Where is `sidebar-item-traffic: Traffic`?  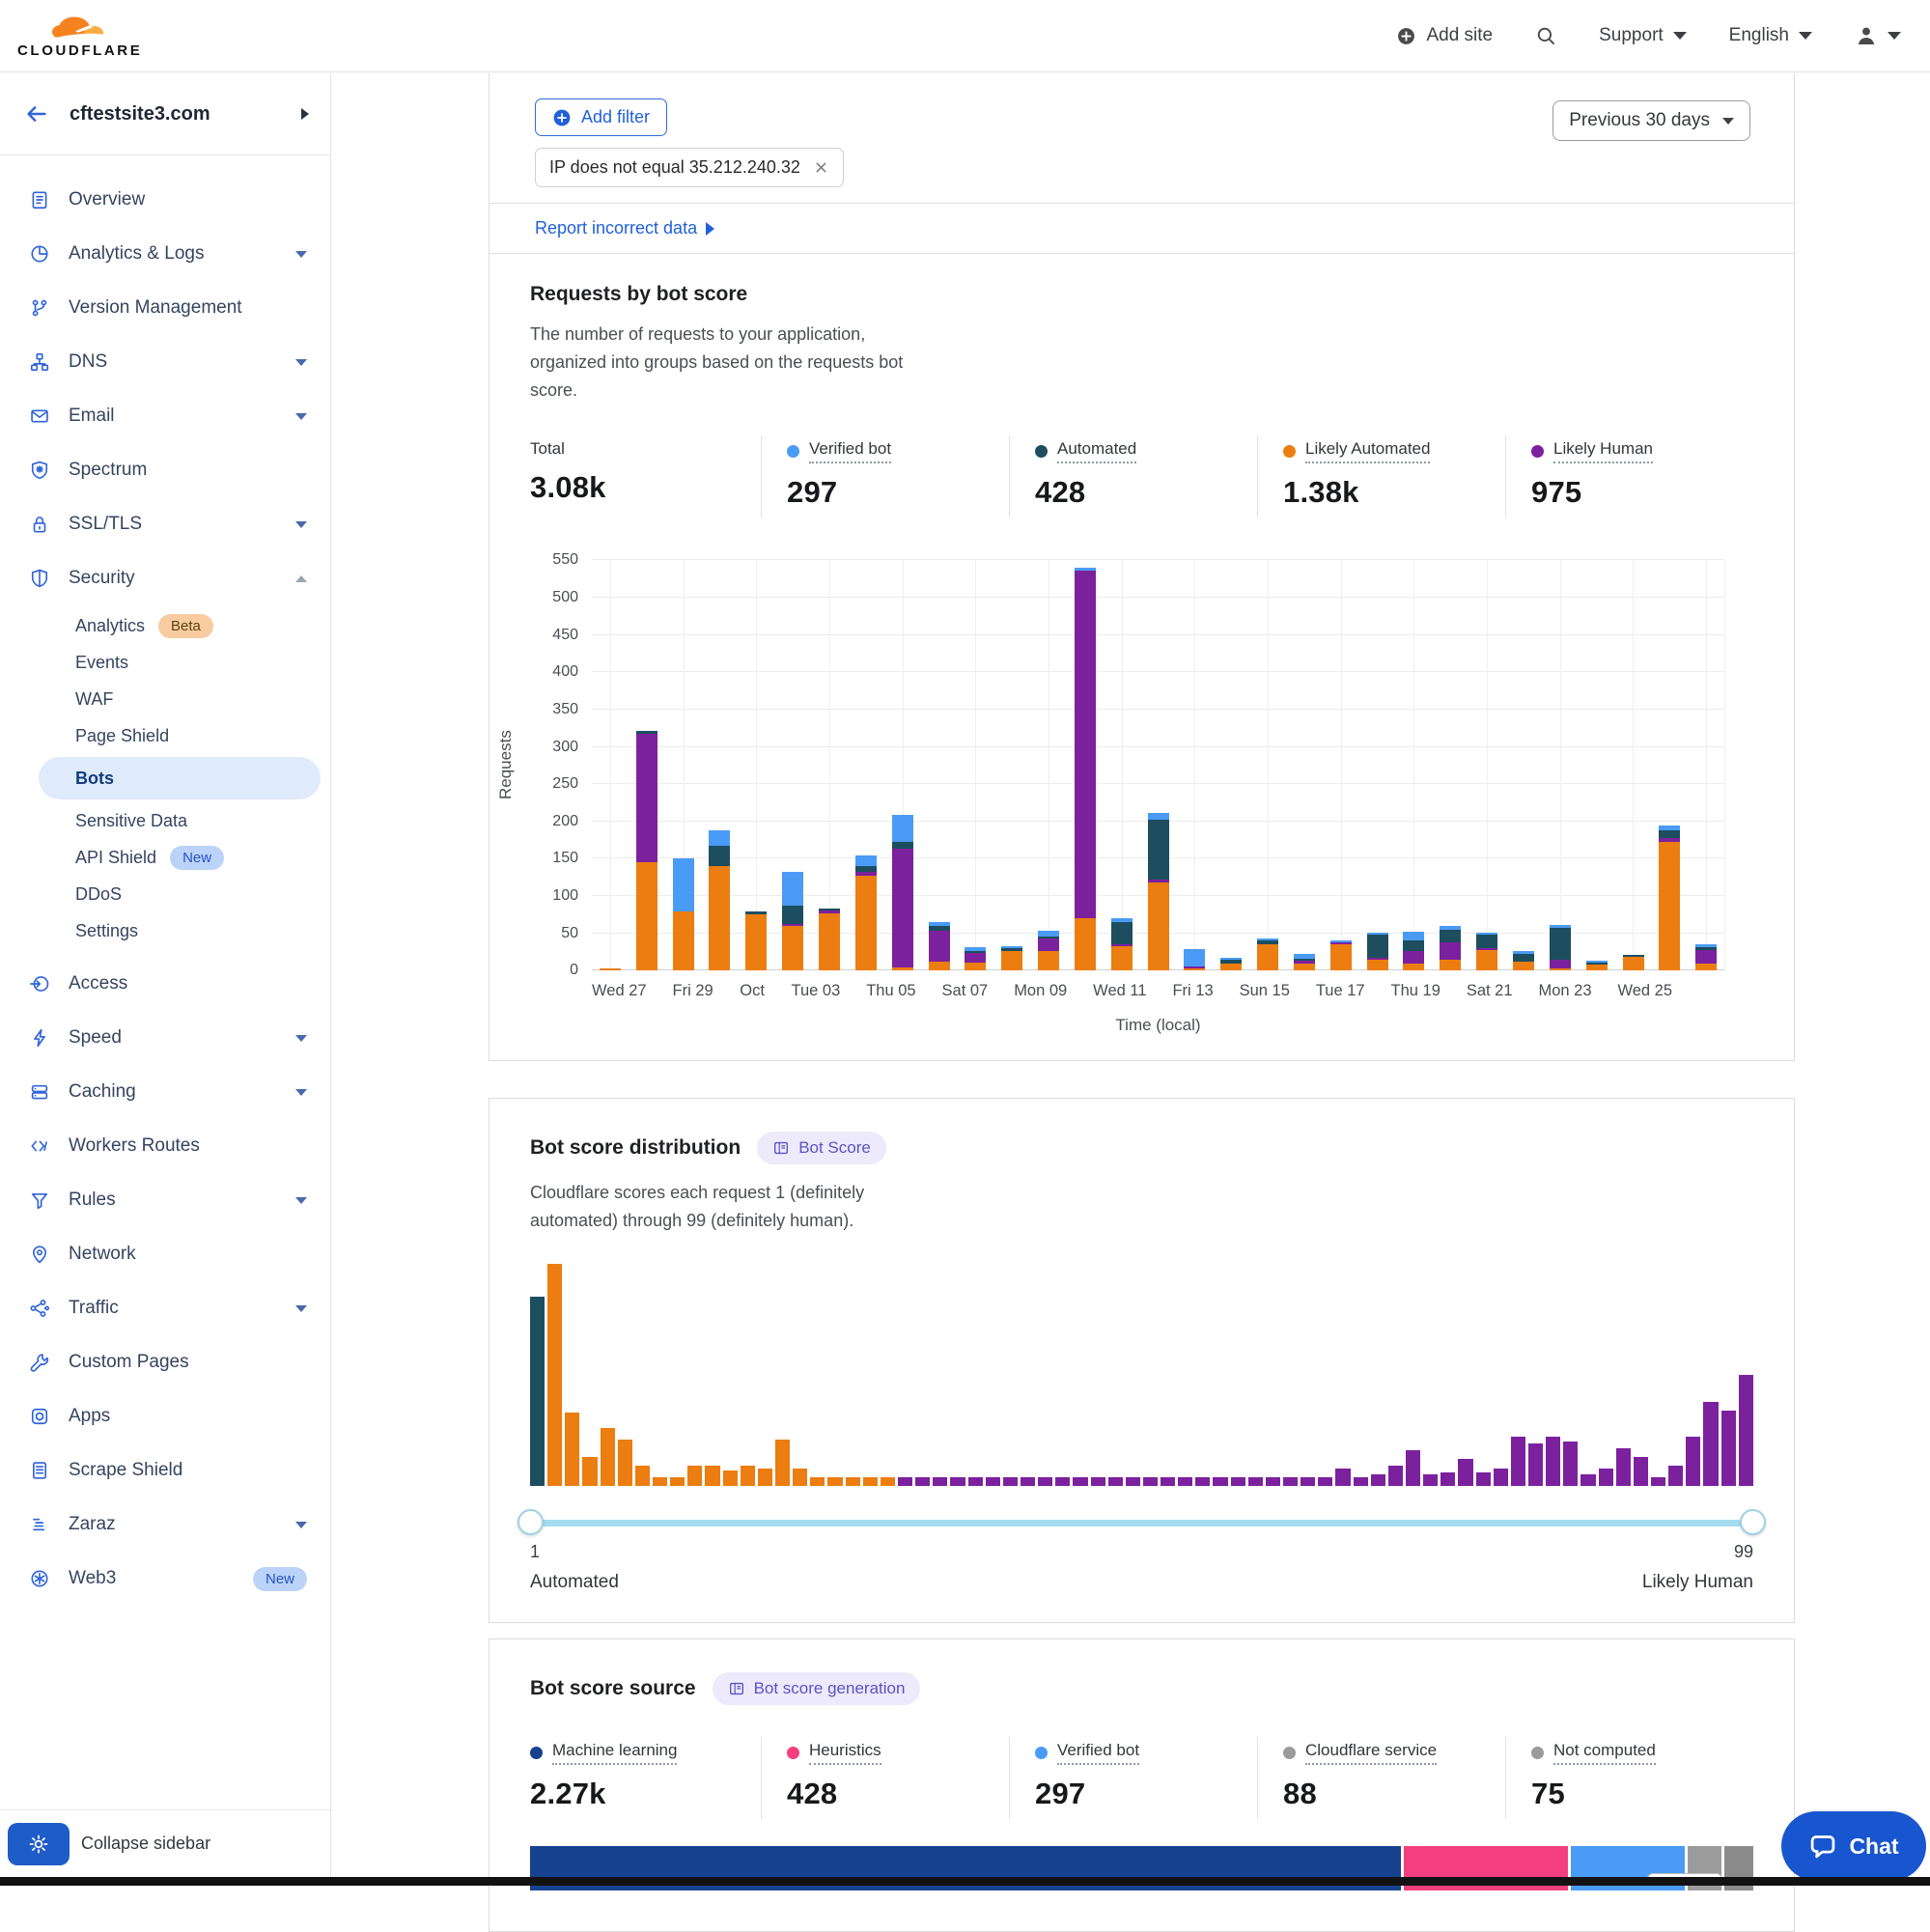 sidebar-item-traffic: Traffic is located at coordinates (165, 1308).